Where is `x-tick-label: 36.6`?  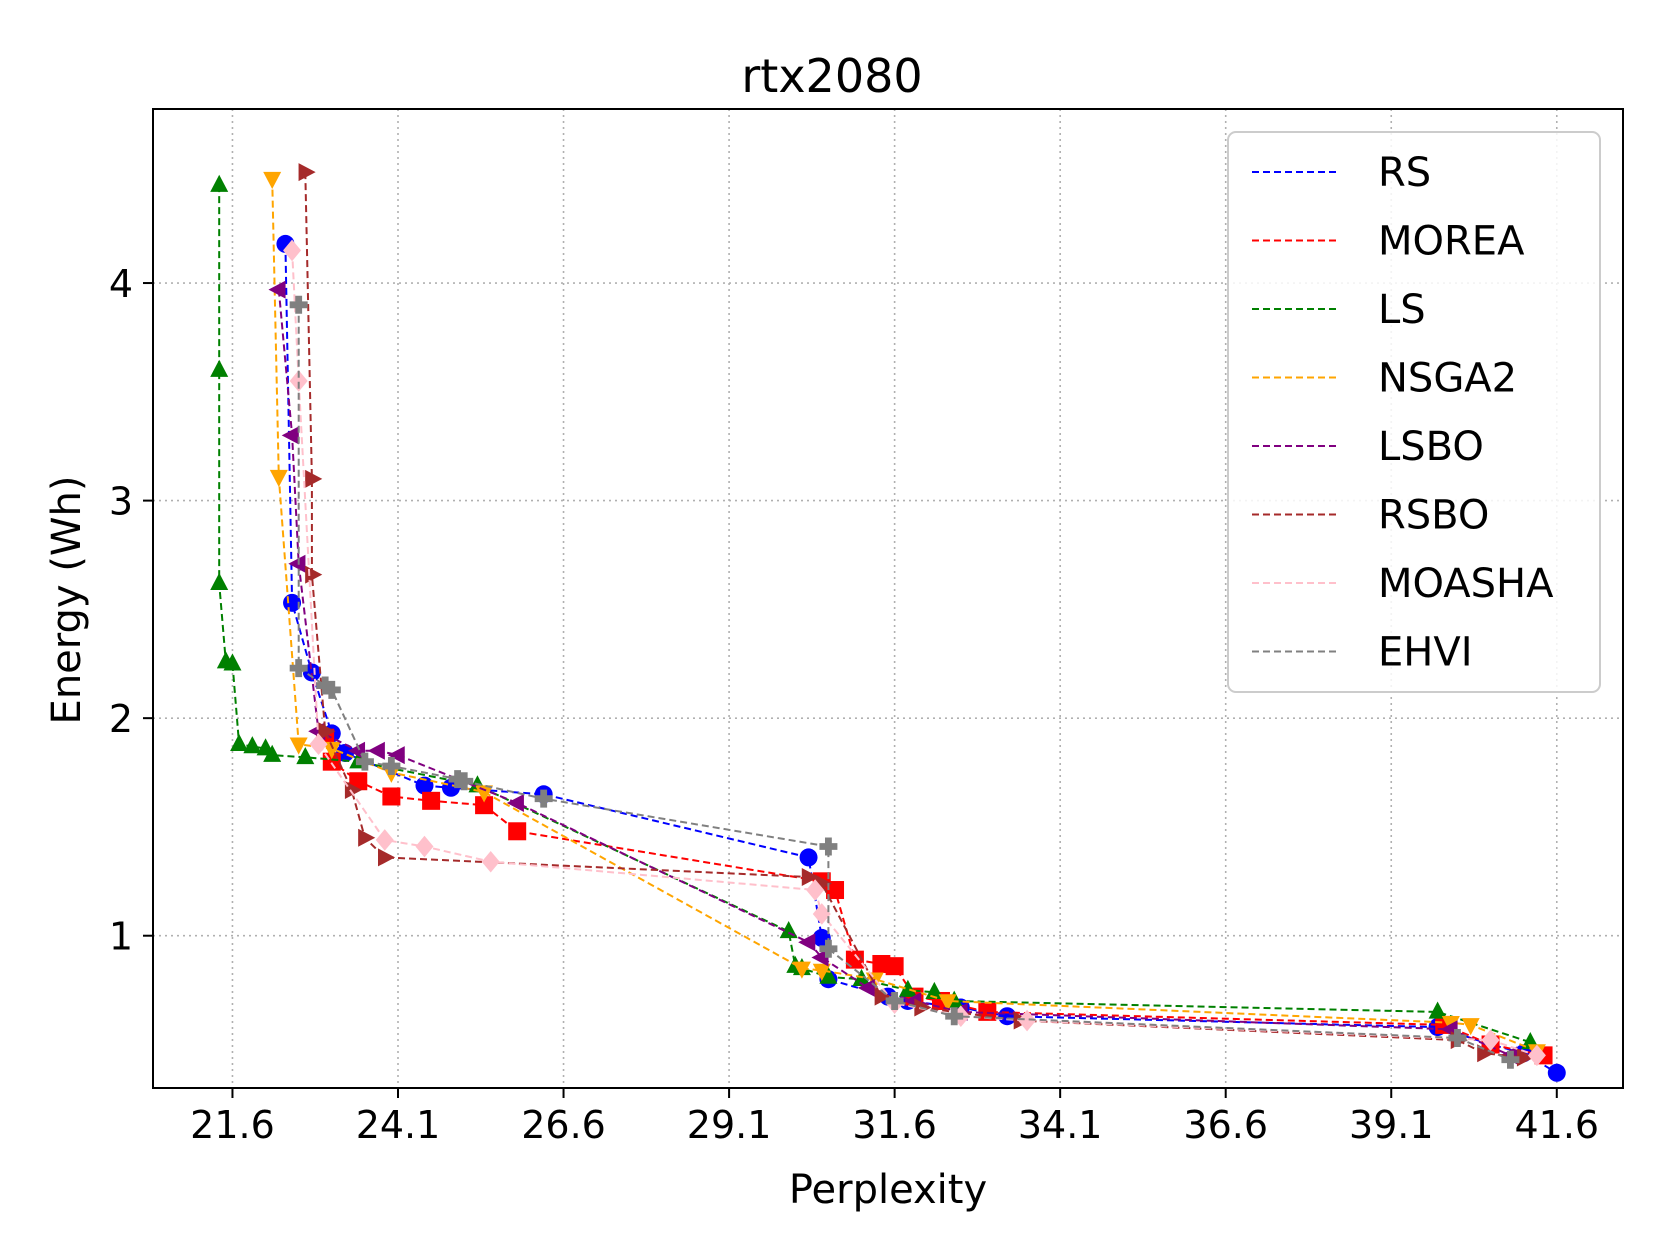 x-tick-label: 36.6 is located at coordinates (1225, 1125).